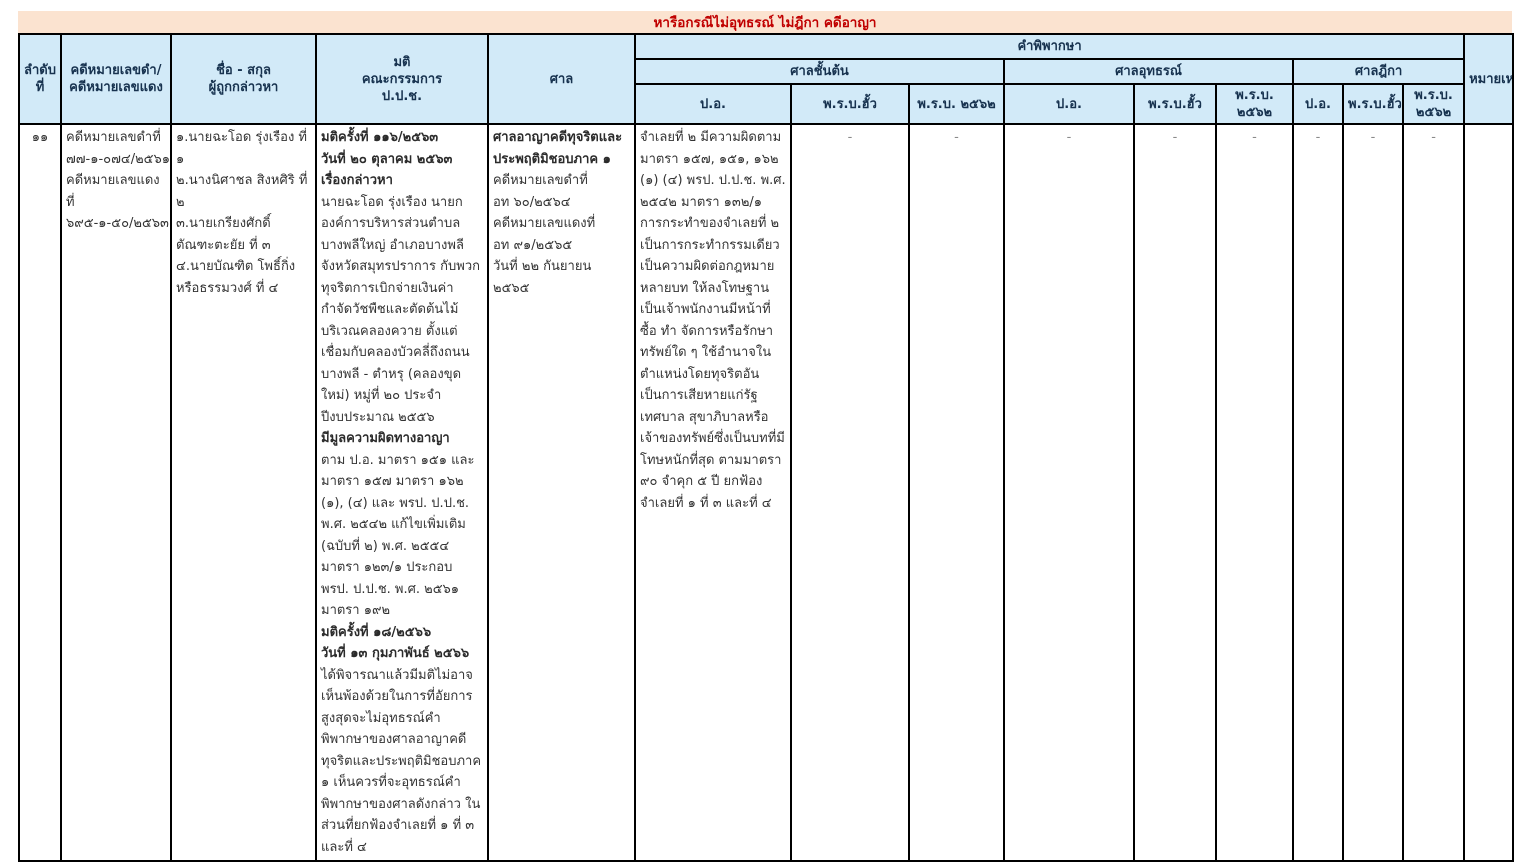  I want to click on document-title-bar: หารือกรณีไม่อุทธรณ์ ไม่ฎีกา คดีอาญา, so click(765, 22).